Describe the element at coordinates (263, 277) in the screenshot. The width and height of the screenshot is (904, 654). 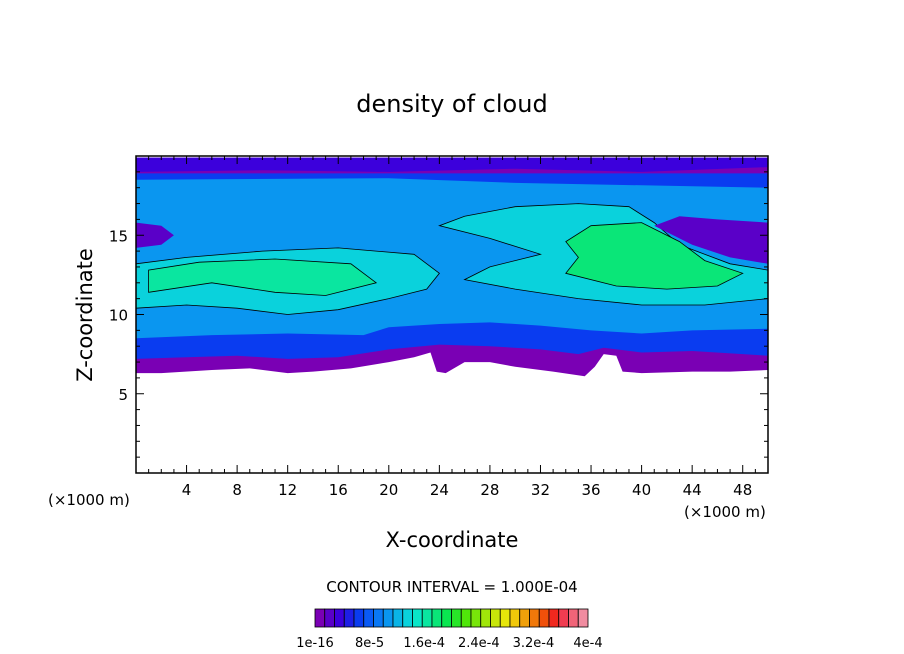
I see `contour-region-cloud-core-left-bright` at that location.